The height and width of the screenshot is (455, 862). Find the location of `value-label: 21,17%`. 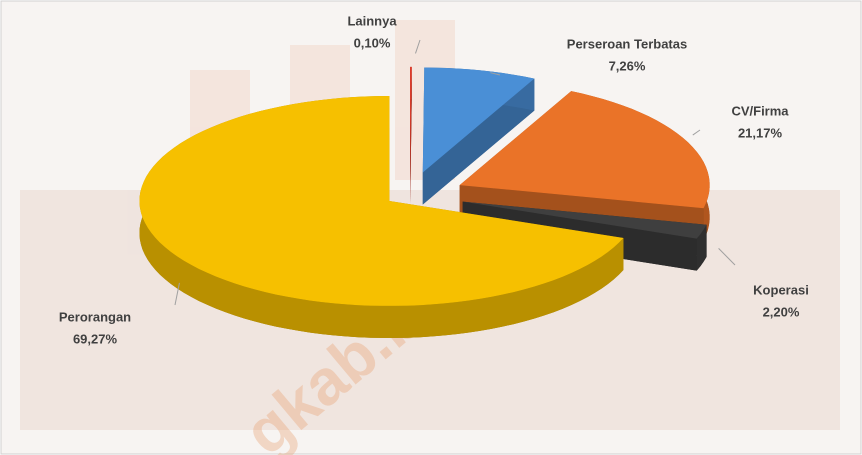

value-label: 21,17% is located at coordinates (760, 132).